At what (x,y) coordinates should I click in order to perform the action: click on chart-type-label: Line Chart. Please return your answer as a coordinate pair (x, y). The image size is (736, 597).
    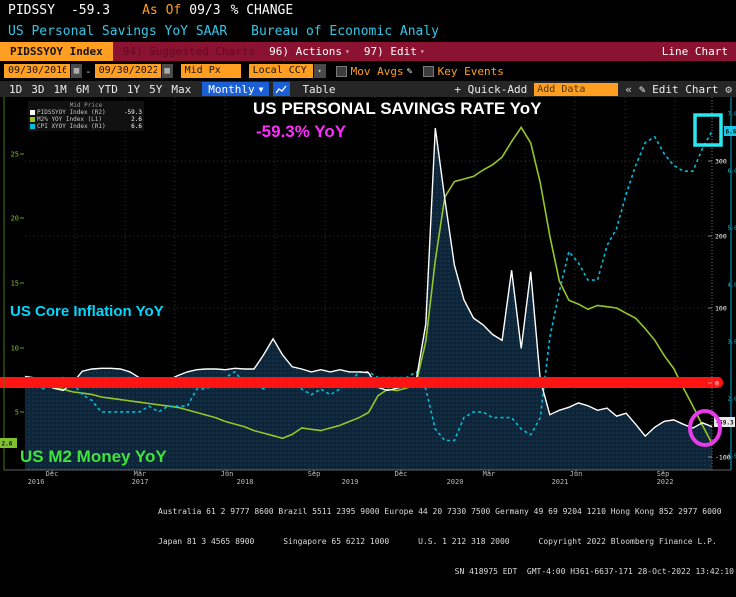
    Looking at the image, I should click on (695, 51).